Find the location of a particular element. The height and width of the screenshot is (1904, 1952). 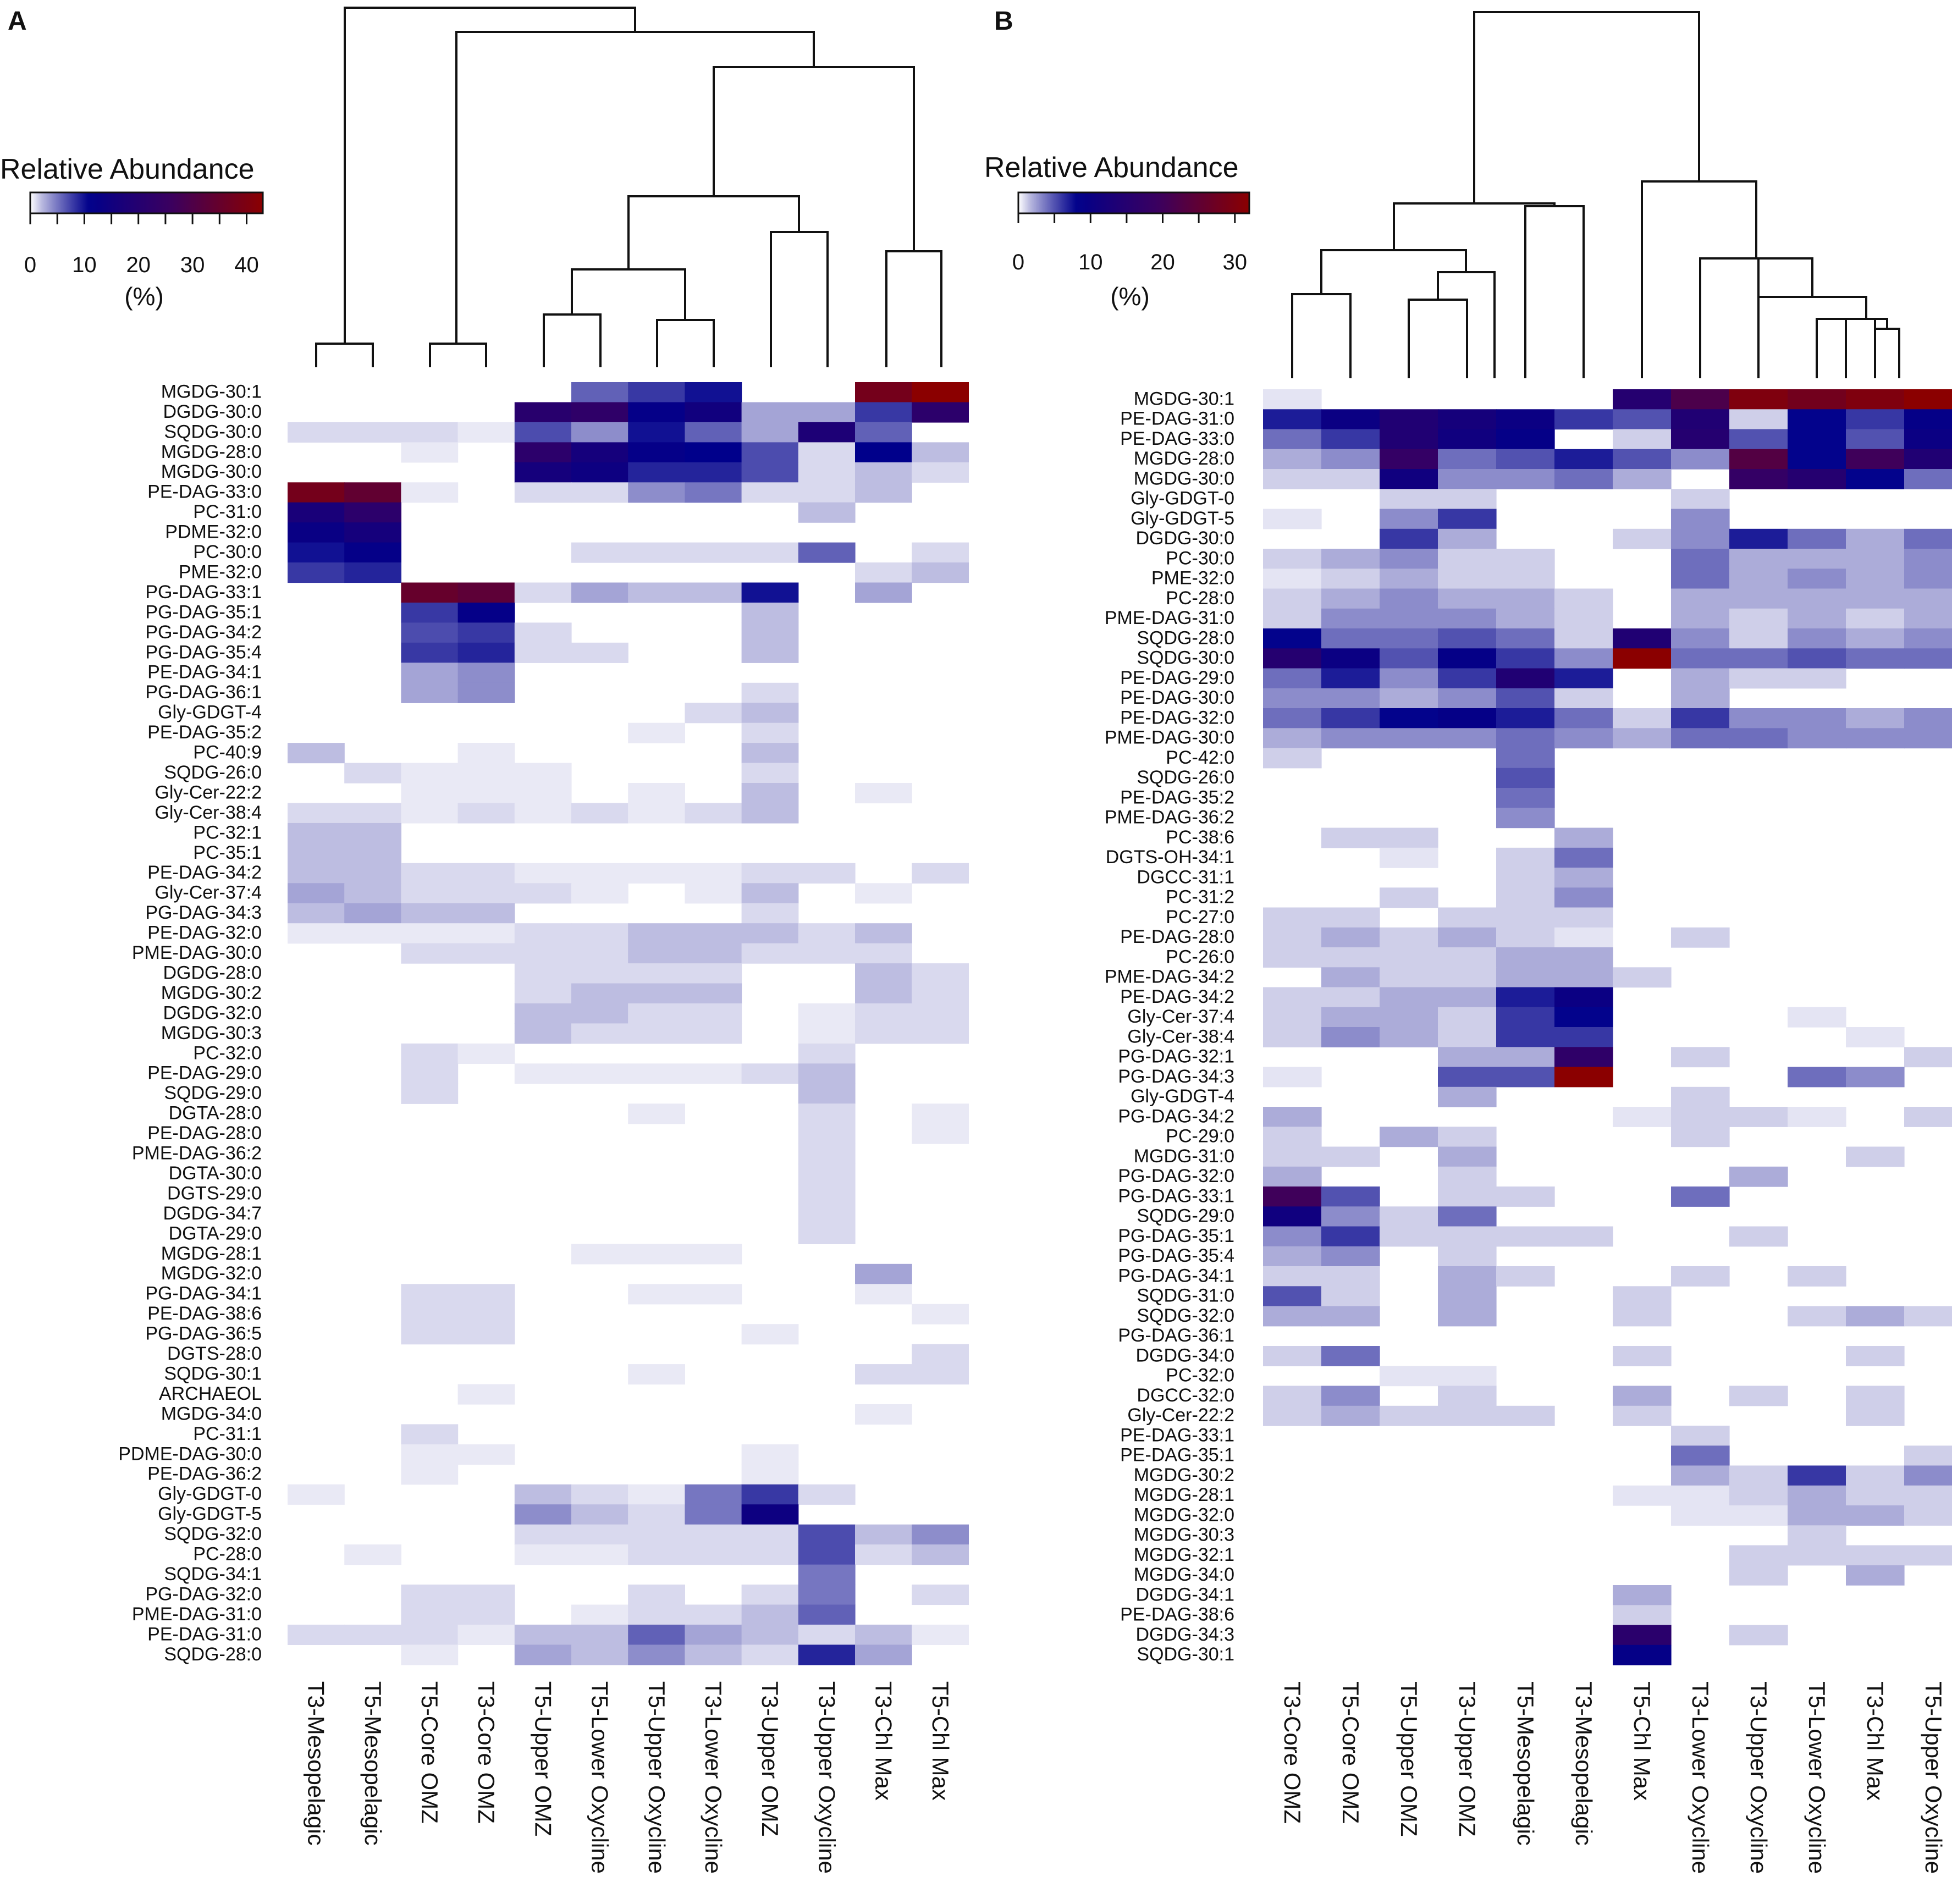

legend-b: Relative Abundance (%) is located at coordinates (1111, 232).